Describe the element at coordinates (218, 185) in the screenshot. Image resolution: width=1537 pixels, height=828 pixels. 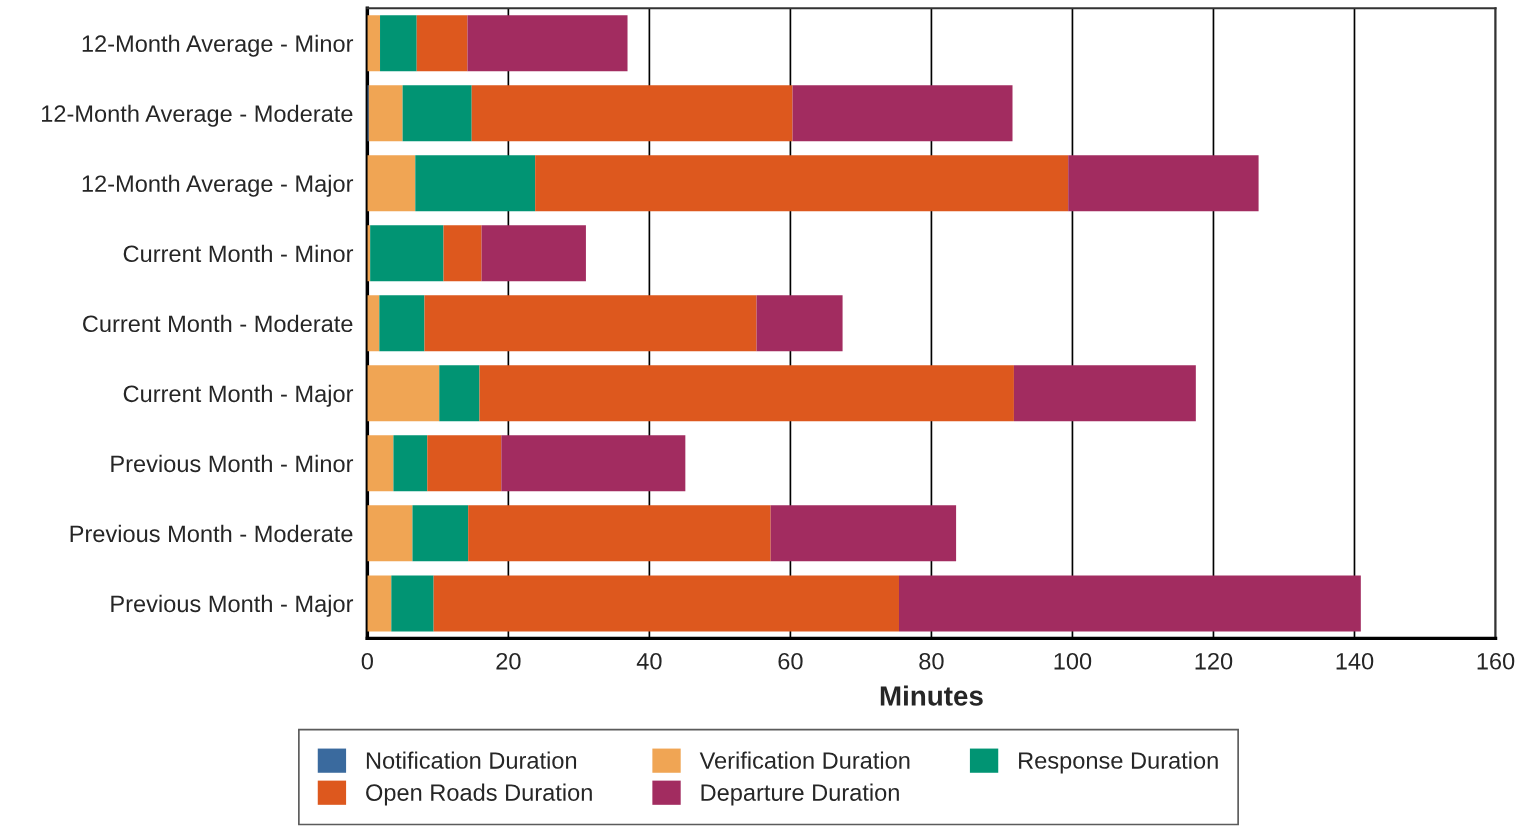
I see `y-tick-label: 12-Month Average - Major` at that location.